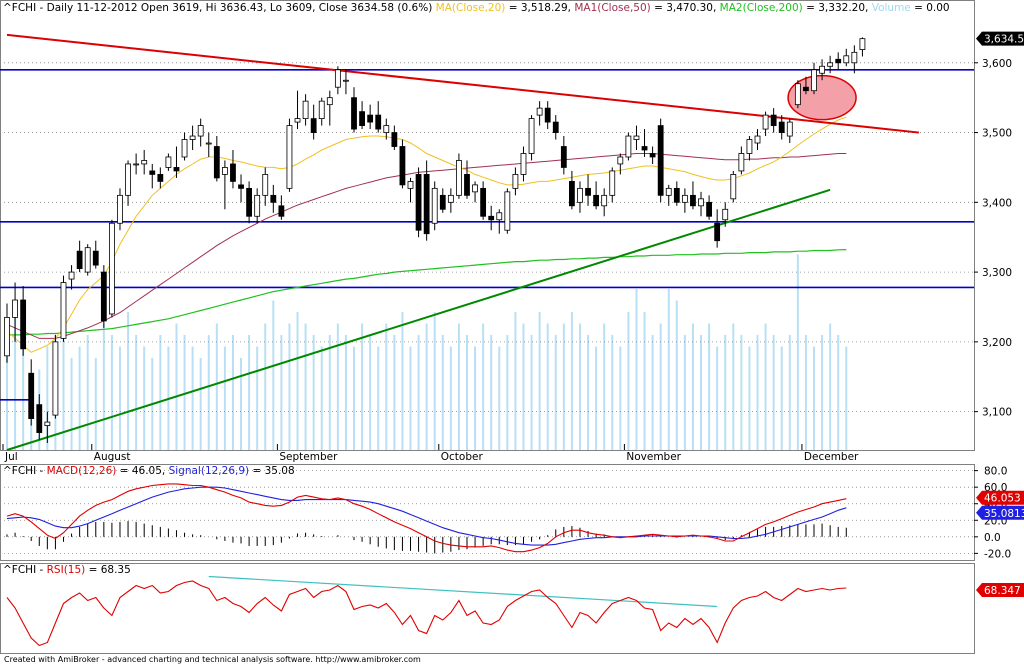 The height and width of the screenshot is (667, 1024). Describe the element at coordinates (995, 472) in the screenshot. I see `macd-tick-label: 80.0` at that location.